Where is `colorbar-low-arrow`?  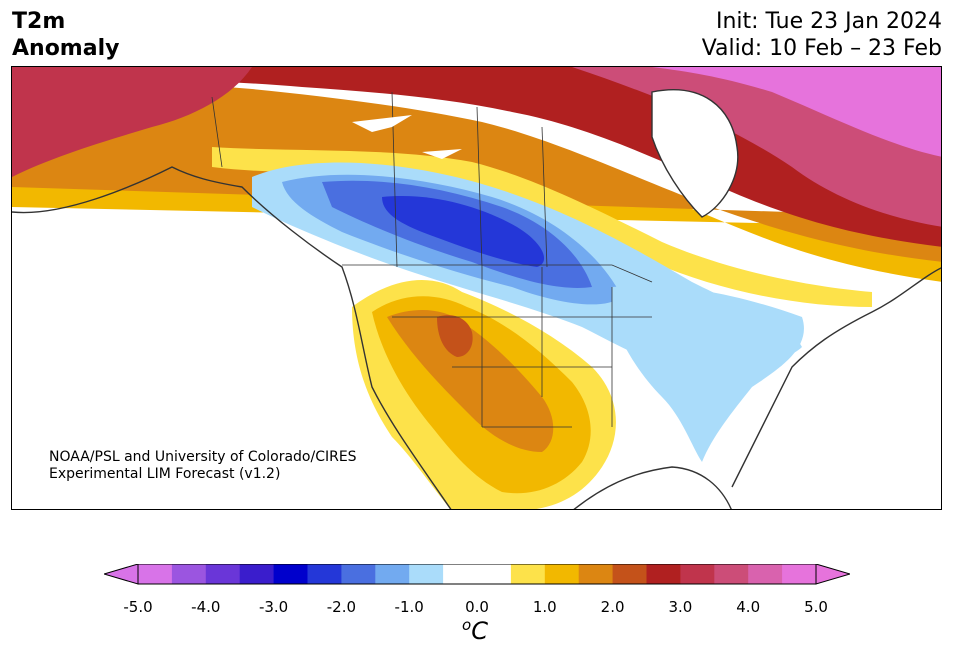 colorbar-low-arrow is located at coordinates (121, 574).